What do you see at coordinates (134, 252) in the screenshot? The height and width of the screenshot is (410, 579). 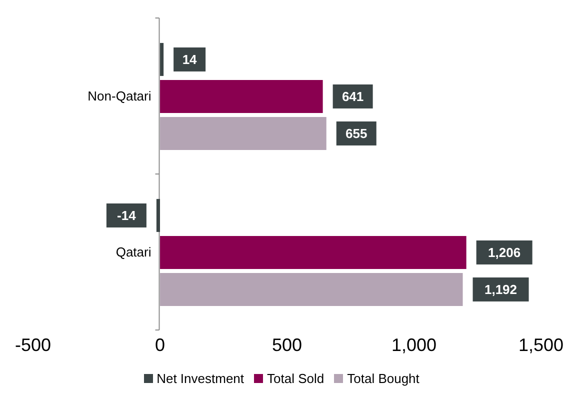 I see `y-tick-label: Qatari` at bounding box center [134, 252].